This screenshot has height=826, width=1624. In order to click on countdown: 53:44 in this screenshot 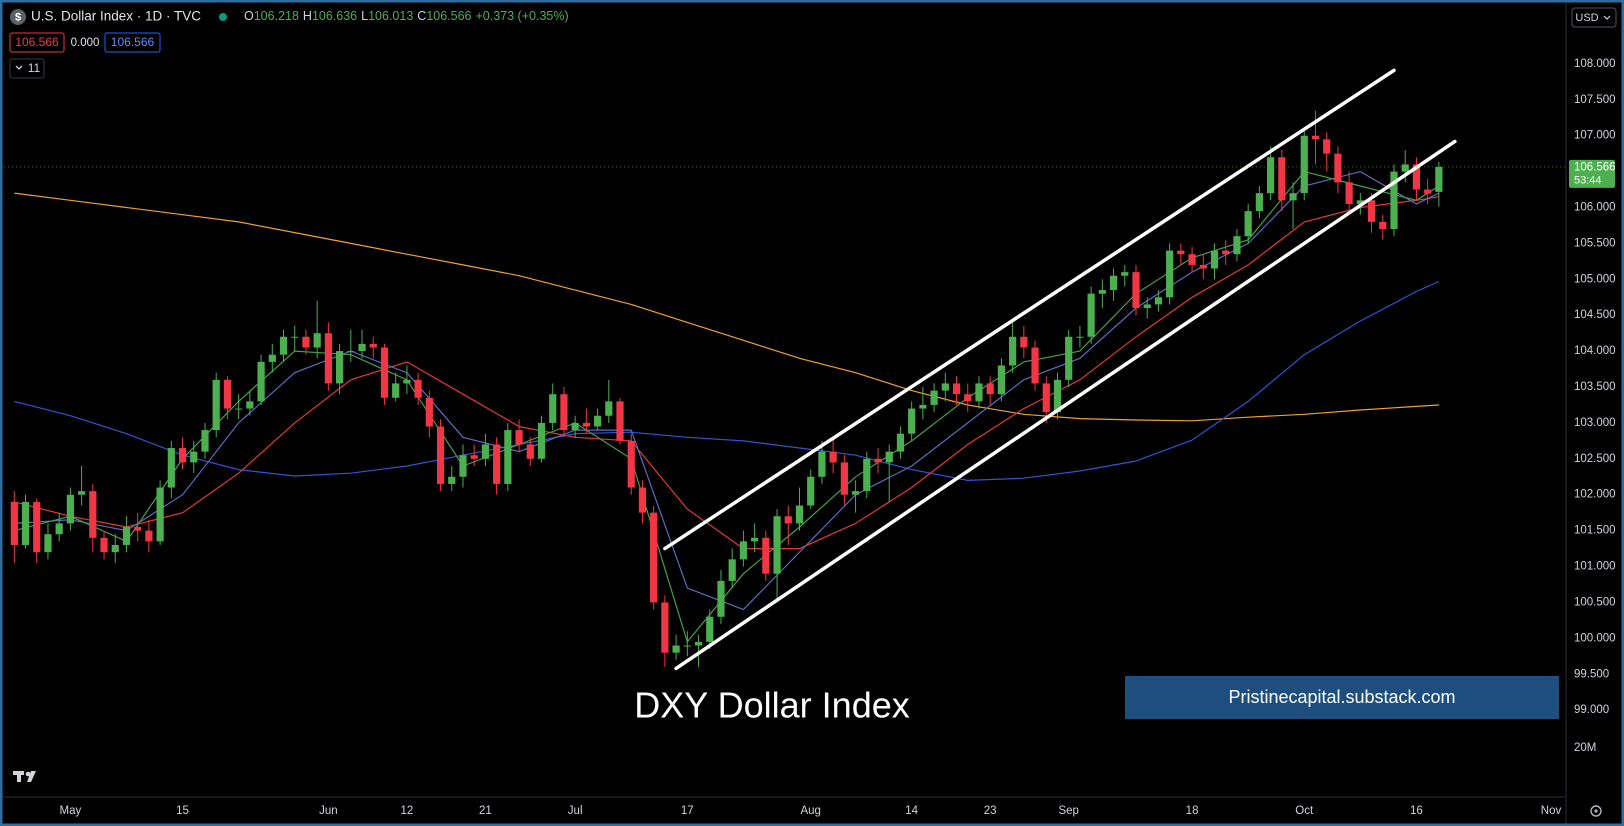, I will do `click(1588, 180)`.